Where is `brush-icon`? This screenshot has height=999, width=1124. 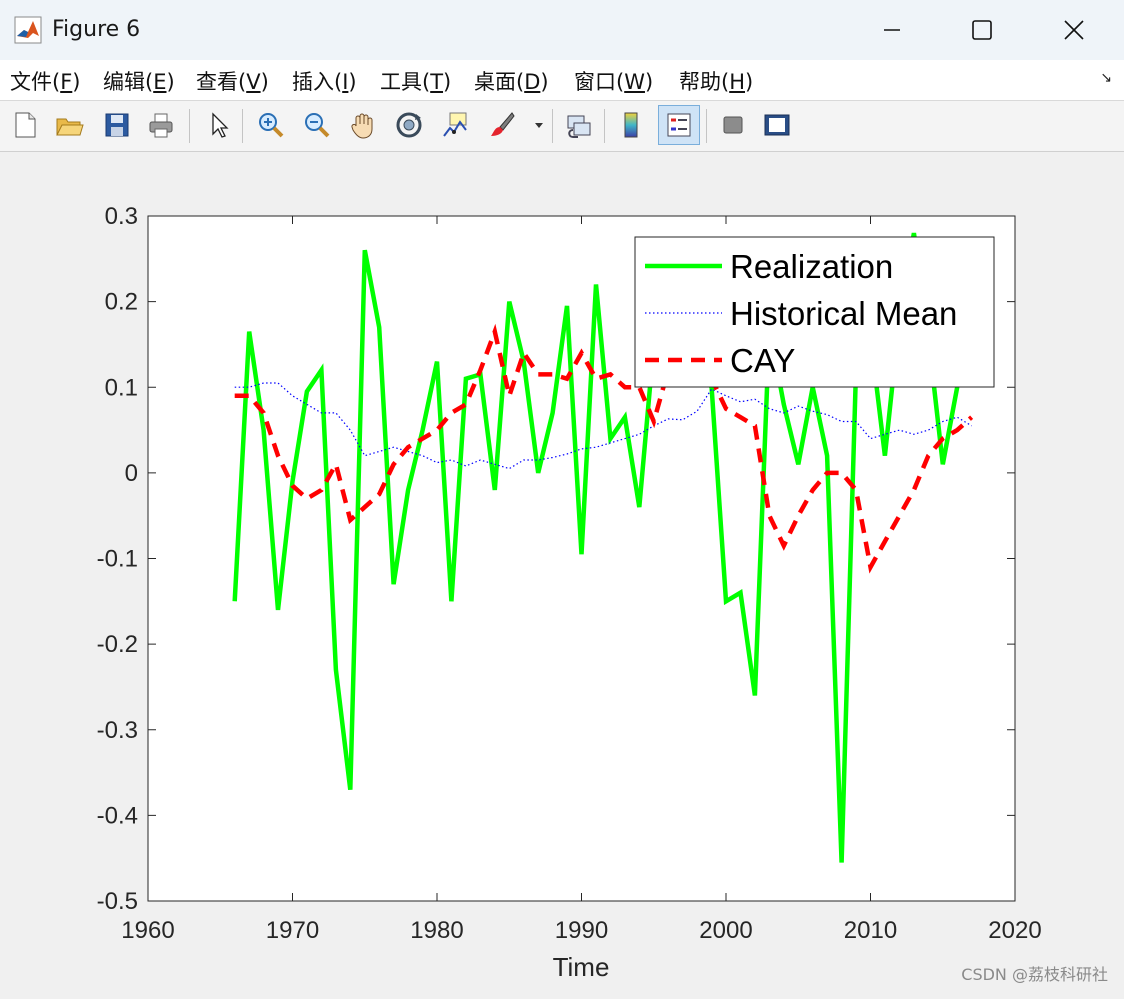 brush-icon is located at coordinates (503, 124).